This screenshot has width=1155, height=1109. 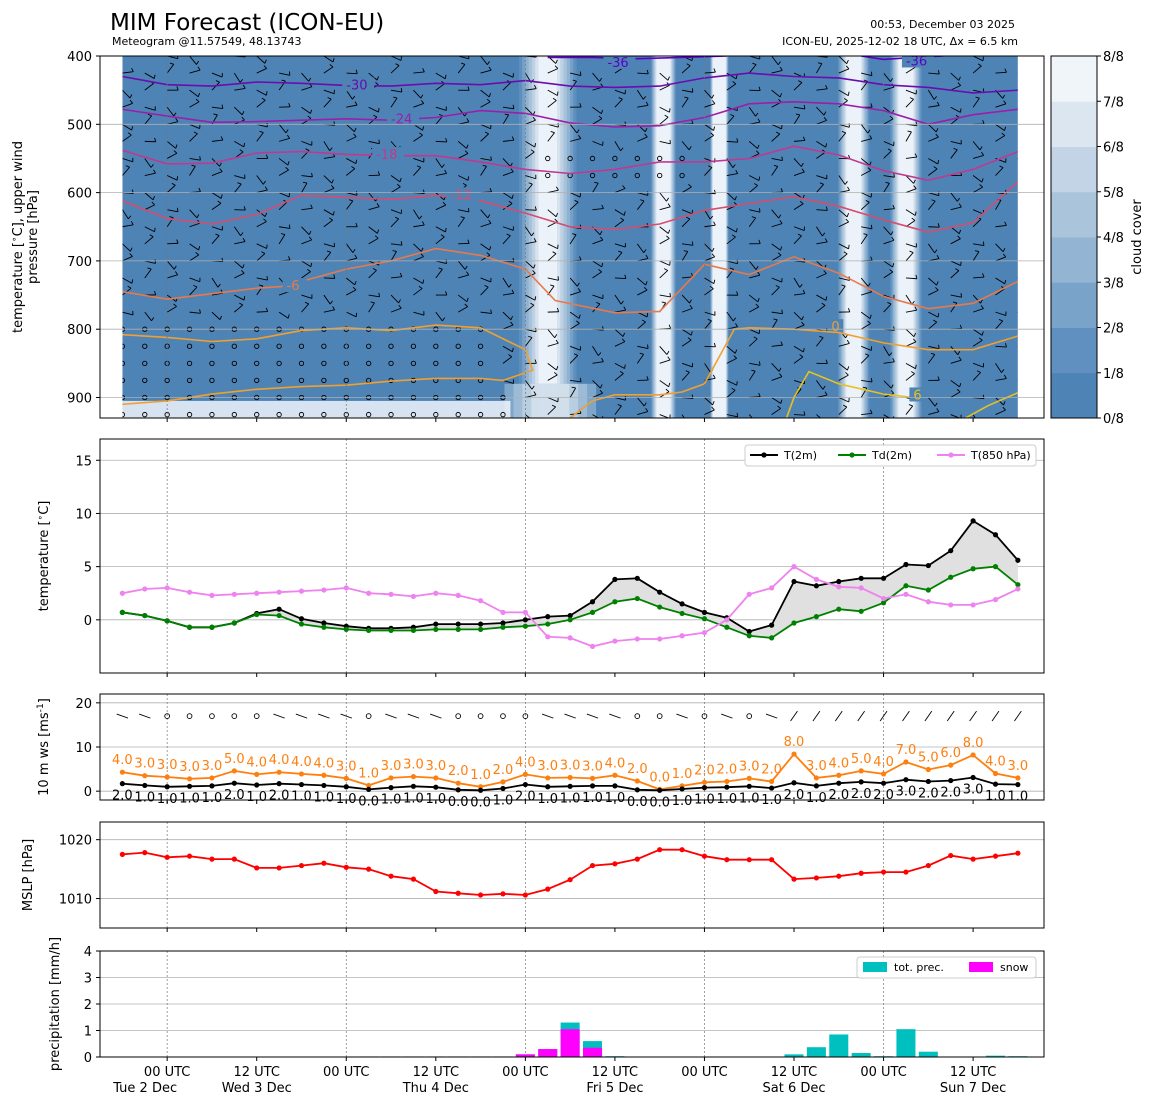 What do you see at coordinates (637, 769) in the screenshot?
I see `gust-data-label: 2.0` at bounding box center [637, 769].